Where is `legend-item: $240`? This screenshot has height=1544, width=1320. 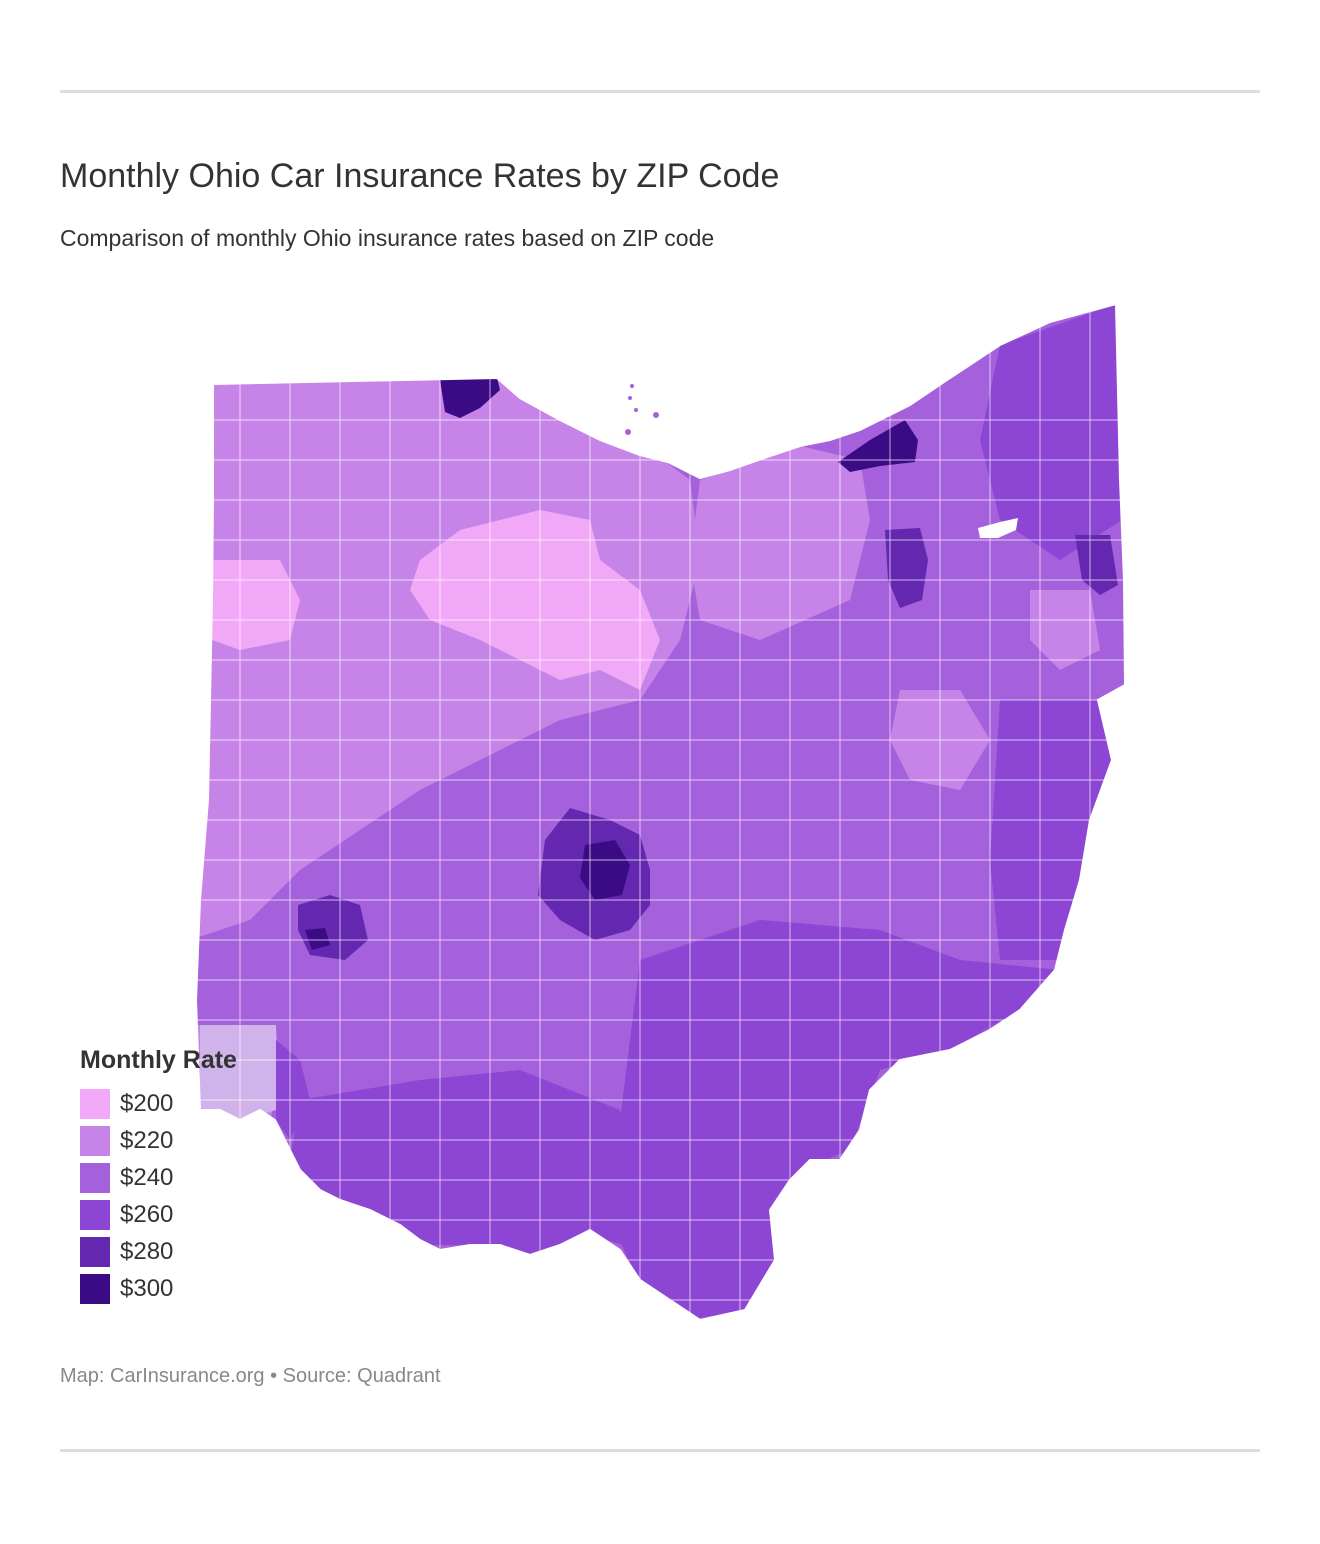 legend-item: $240 is located at coordinates (158, 1177).